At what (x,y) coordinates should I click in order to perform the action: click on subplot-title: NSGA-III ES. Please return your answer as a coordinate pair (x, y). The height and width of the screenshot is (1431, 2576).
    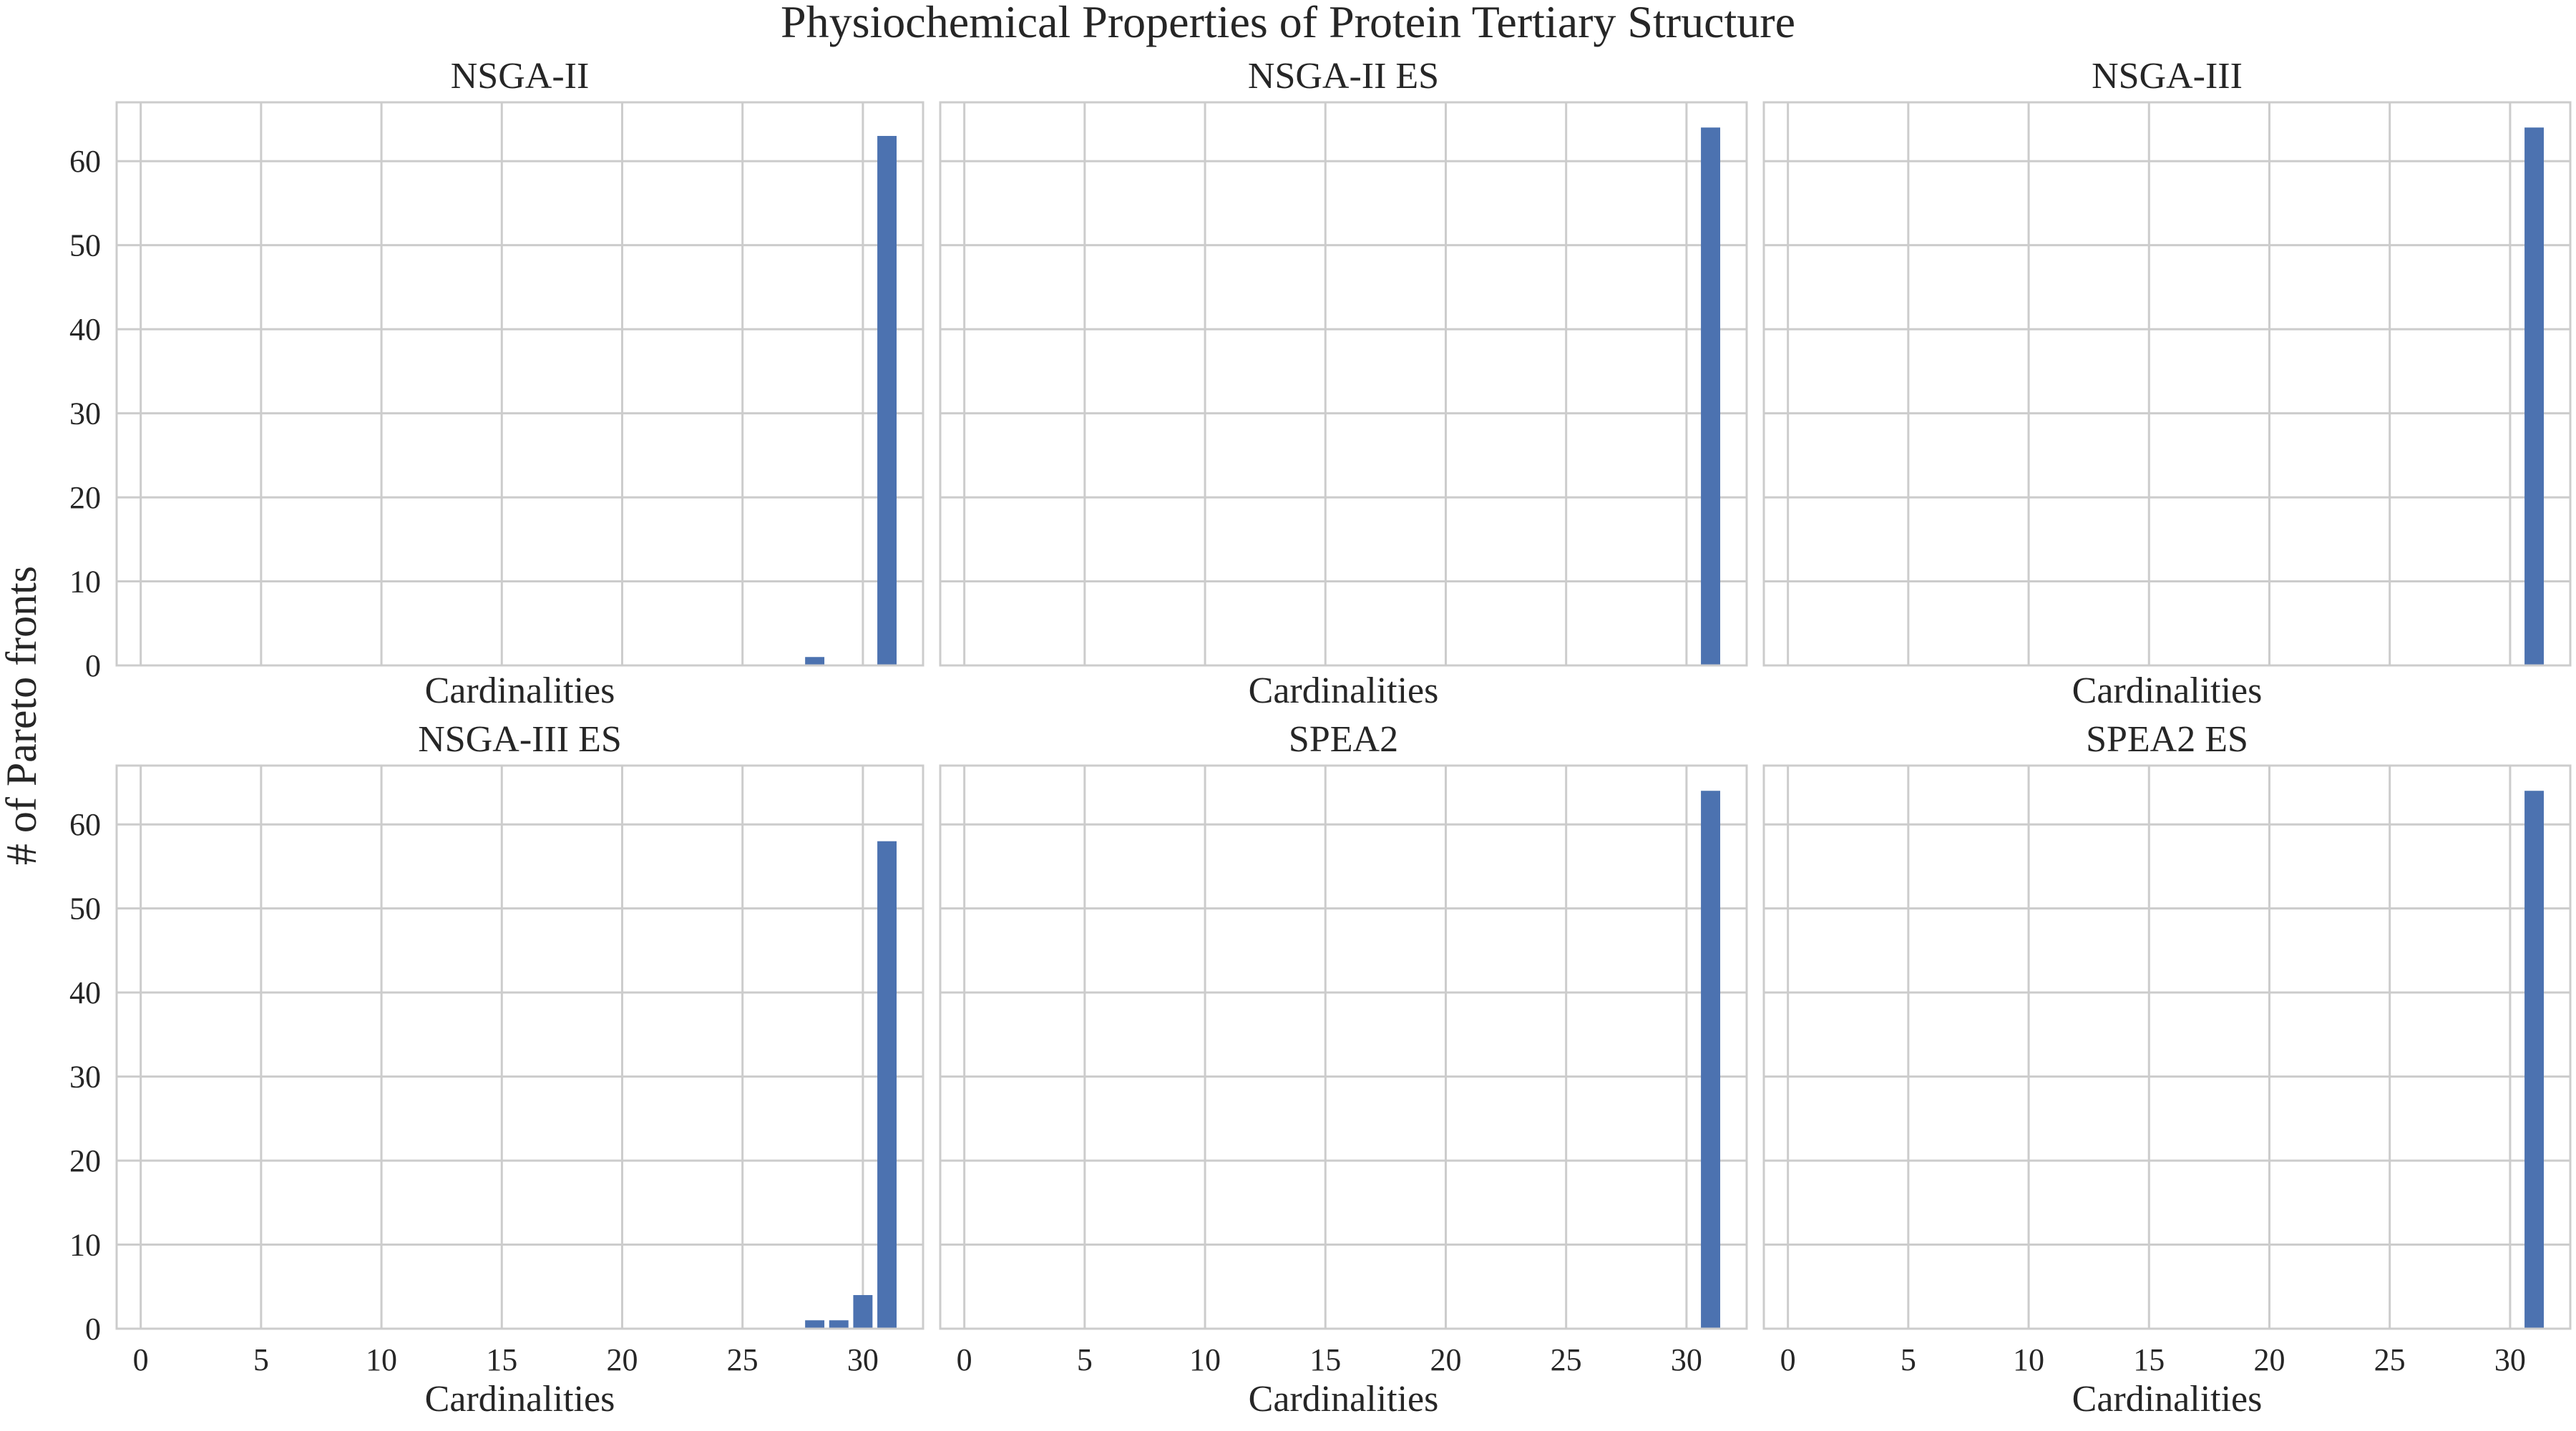
    Looking at the image, I should click on (520, 739).